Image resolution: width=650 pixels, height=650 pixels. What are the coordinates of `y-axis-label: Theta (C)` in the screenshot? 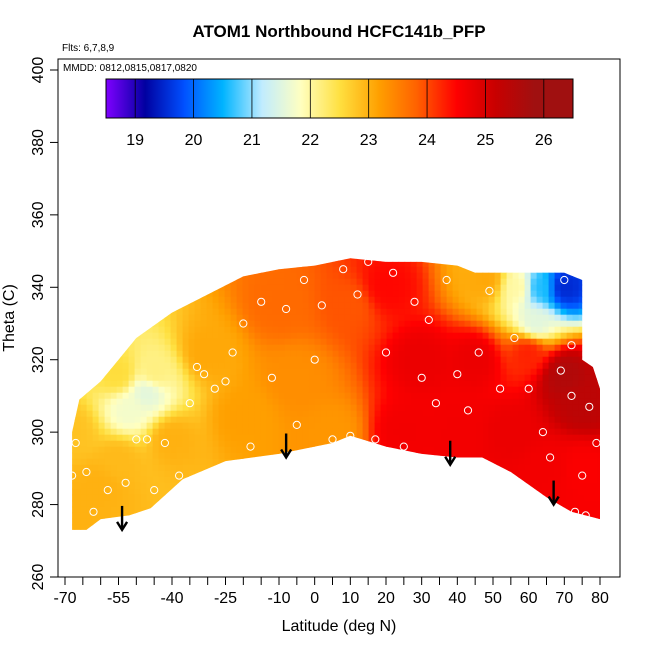 It's located at (9, 318).